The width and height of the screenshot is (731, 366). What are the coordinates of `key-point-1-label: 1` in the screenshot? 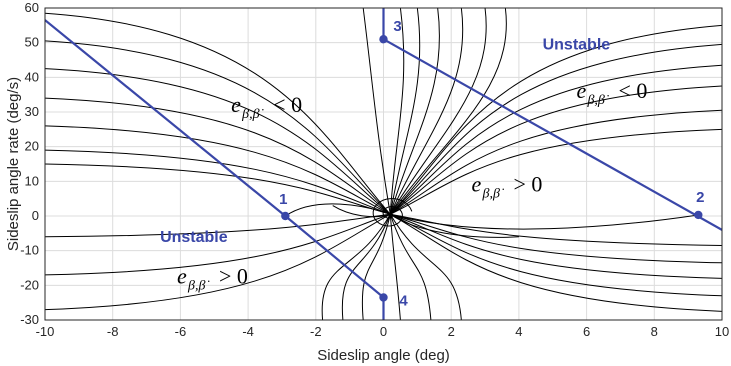 It's located at (283, 199).